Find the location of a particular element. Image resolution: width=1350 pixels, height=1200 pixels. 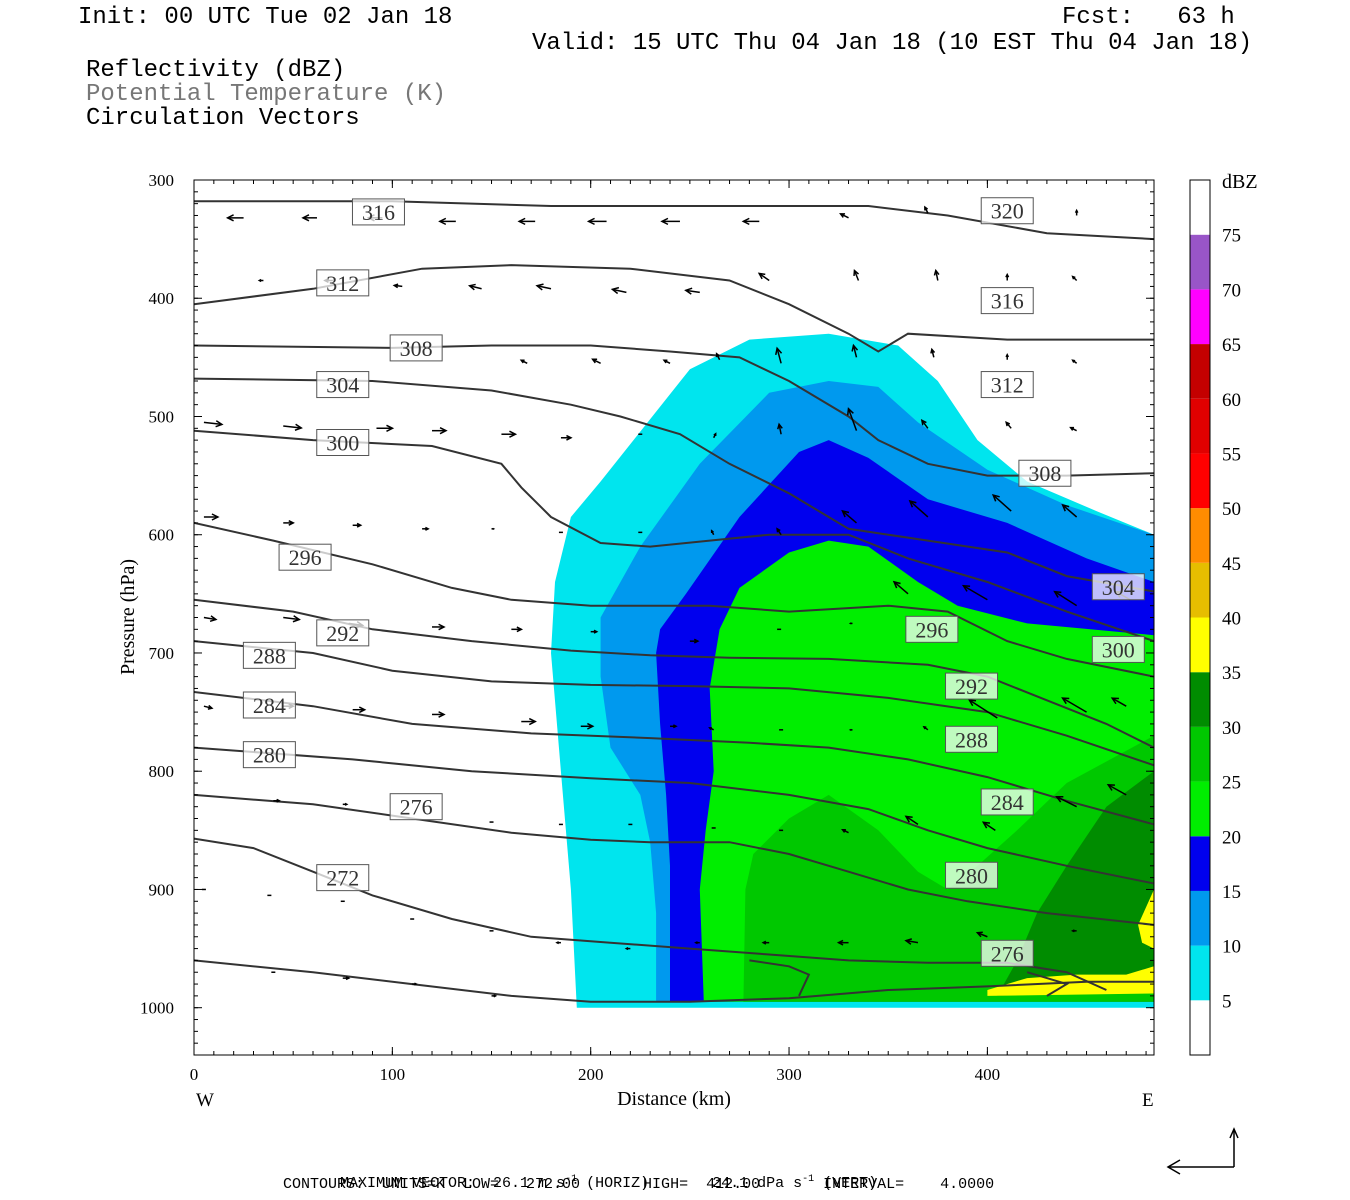

colorbar-level-label: 15 is located at coordinates (1231, 892).